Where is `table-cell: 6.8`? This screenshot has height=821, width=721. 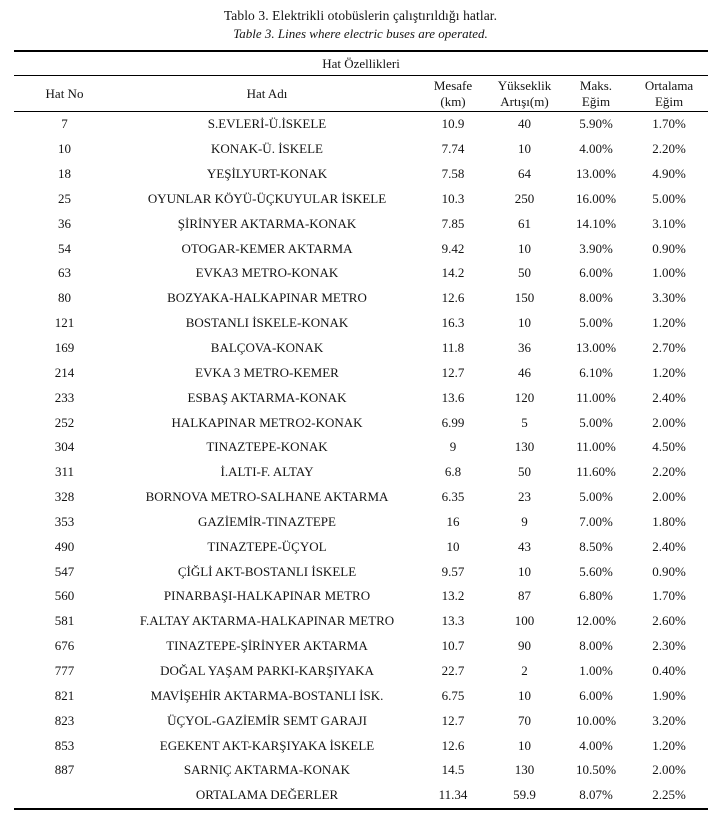
table-cell: 6.8 is located at coordinates (453, 472).